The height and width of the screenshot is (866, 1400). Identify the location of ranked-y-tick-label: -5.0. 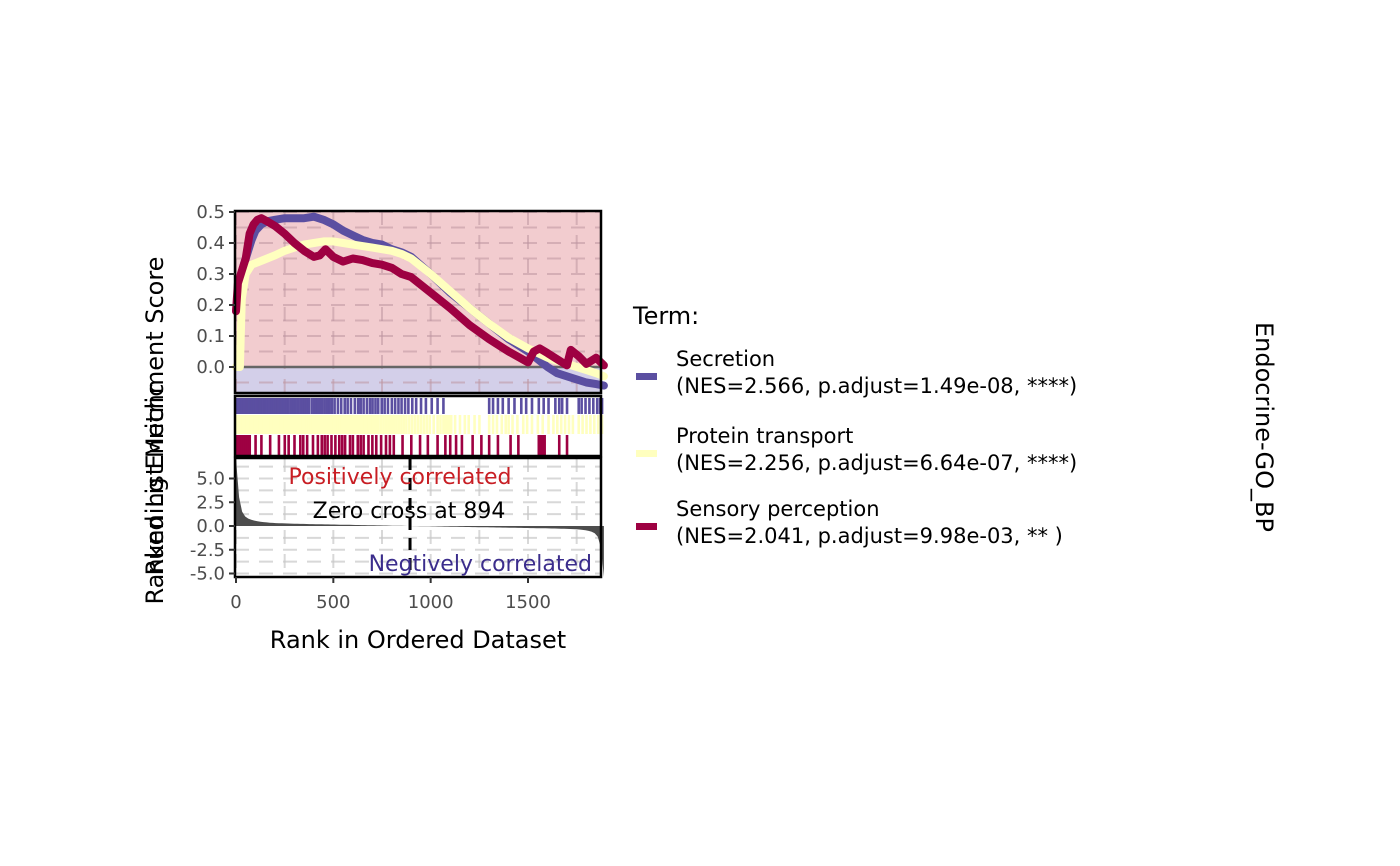
(207, 574).